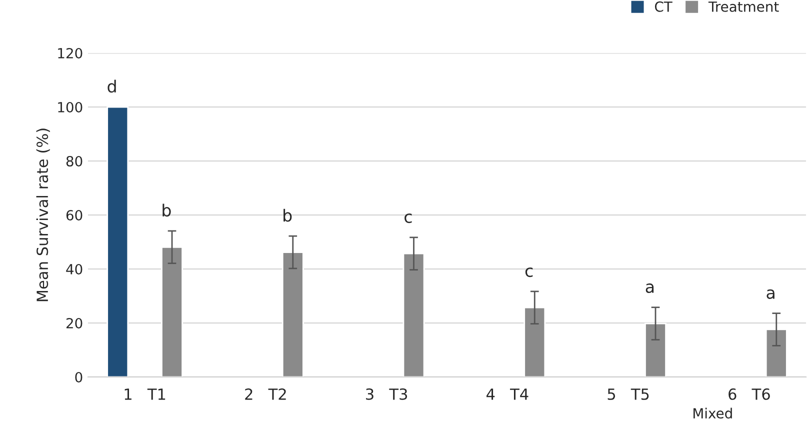 This screenshot has width=807, height=429. What do you see at coordinates (43, 215) in the screenshot?
I see `y-axis-title: Mean Survival rate (%)` at bounding box center [43, 215].